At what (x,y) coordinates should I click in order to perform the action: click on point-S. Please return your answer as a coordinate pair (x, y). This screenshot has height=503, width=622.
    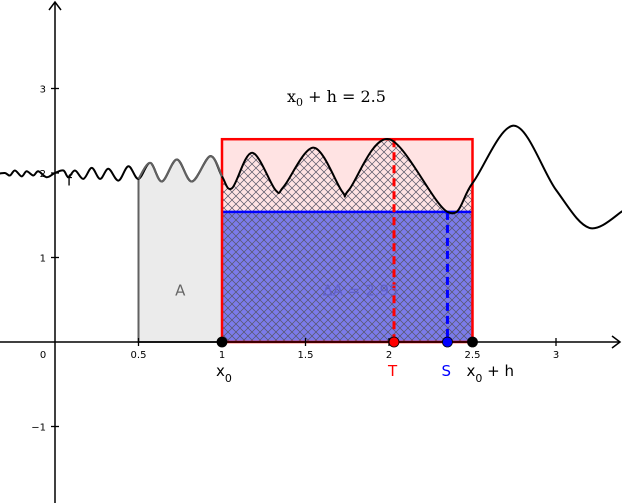
    Looking at the image, I should click on (447, 342).